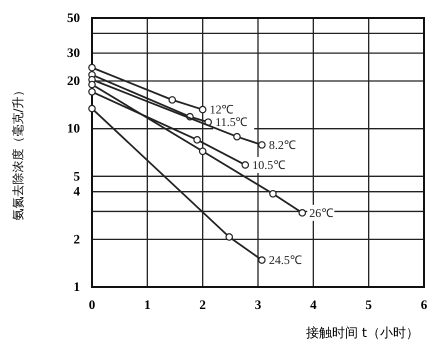 This screenshot has width=439, height=349. Describe the element at coordinates (424, 304) in the screenshot. I see `x-tick-label: 6` at that location.